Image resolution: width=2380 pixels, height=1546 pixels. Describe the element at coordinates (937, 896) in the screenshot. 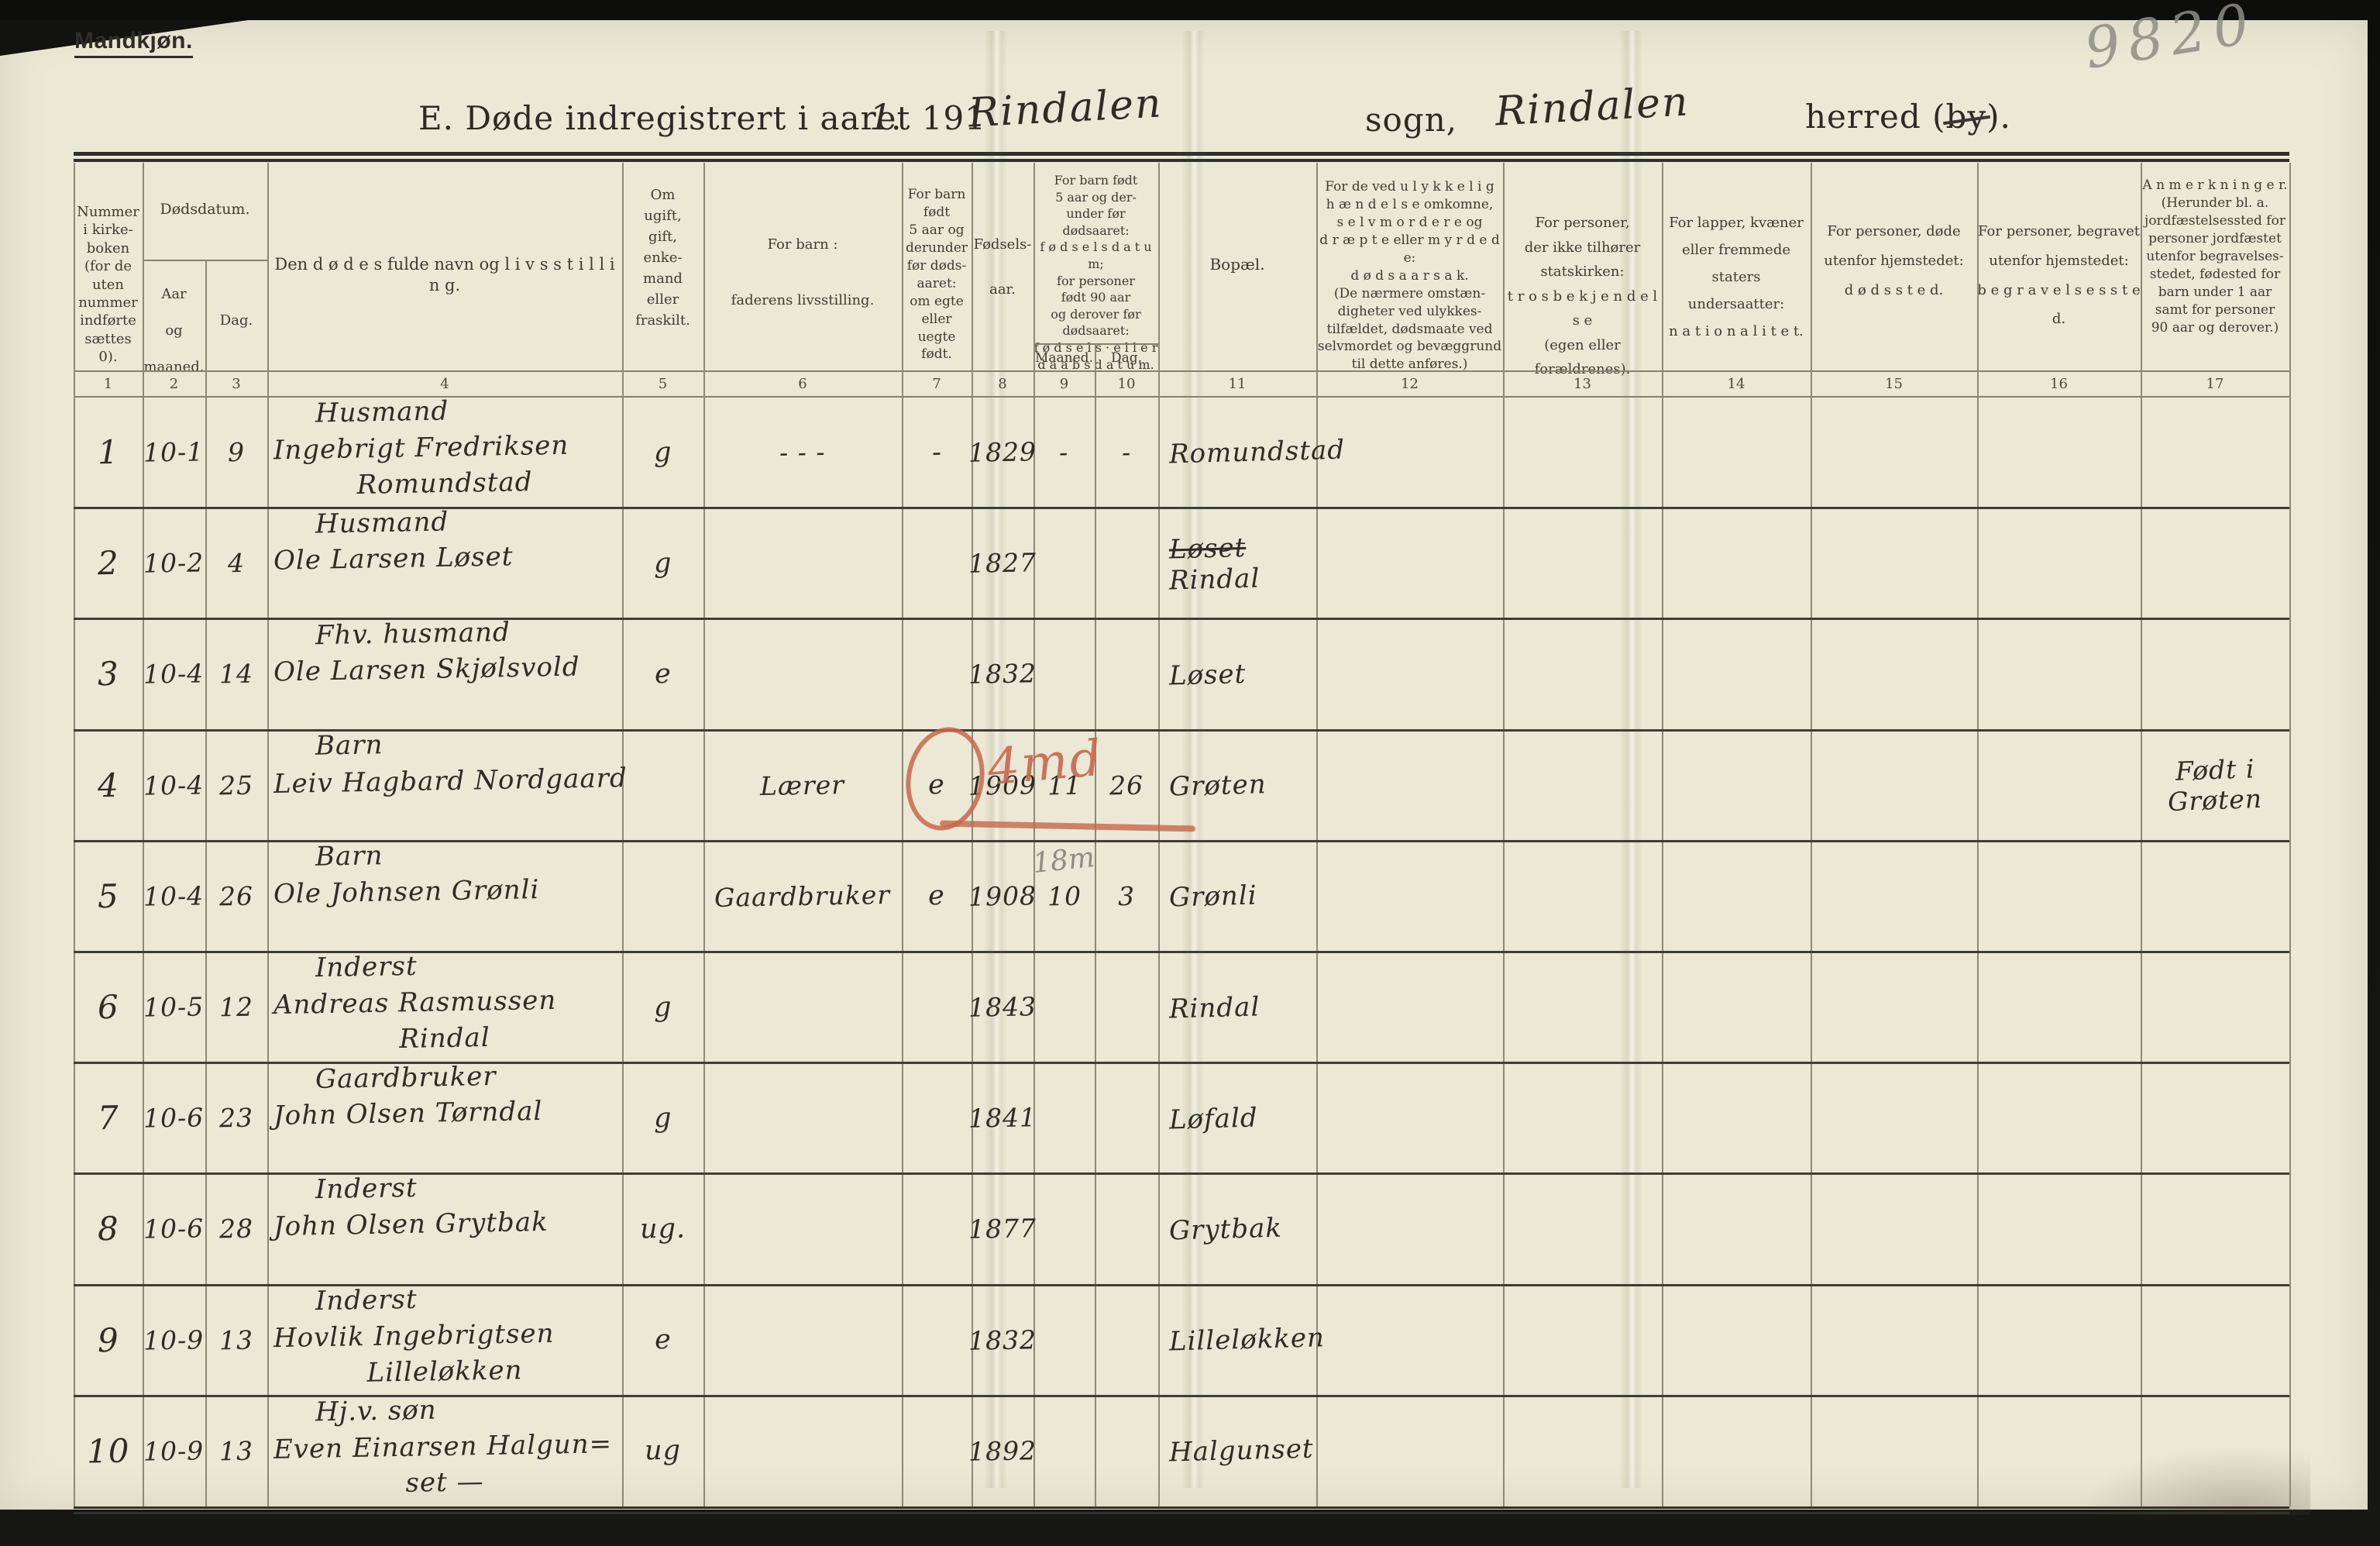

I see `legitimacy-value: e` at that location.